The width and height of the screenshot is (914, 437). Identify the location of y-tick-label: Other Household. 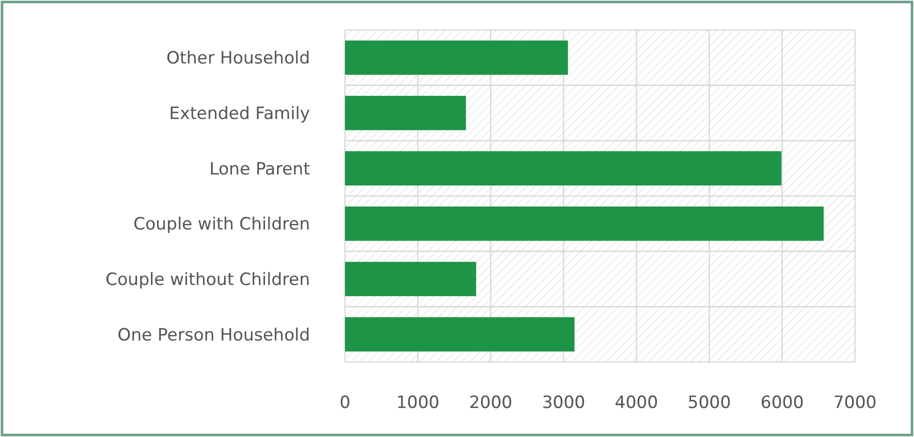
(238, 58).